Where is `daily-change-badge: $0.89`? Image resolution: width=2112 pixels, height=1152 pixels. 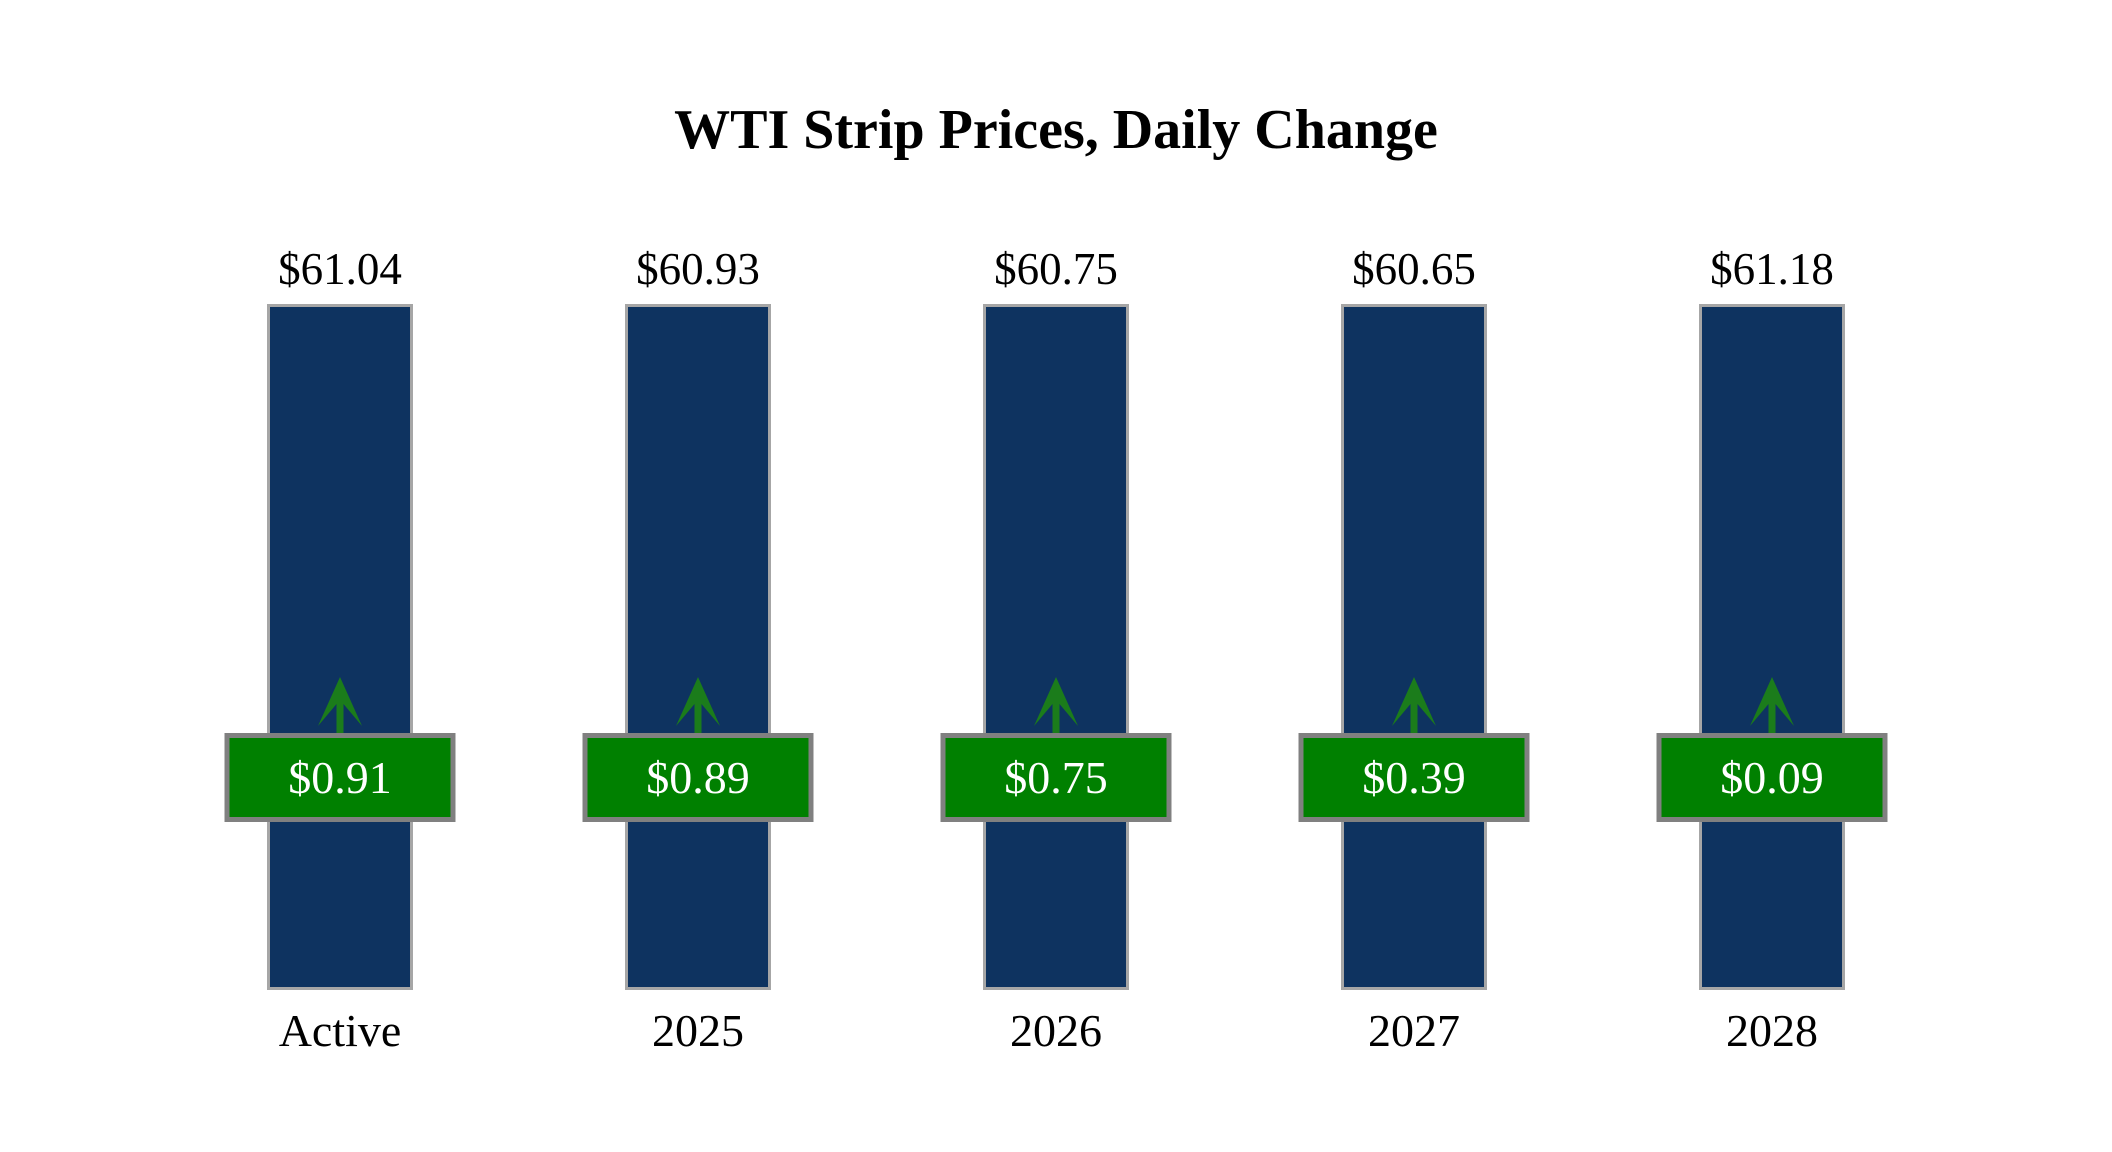 daily-change-badge: $0.89 is located at coordinates (698, 778).